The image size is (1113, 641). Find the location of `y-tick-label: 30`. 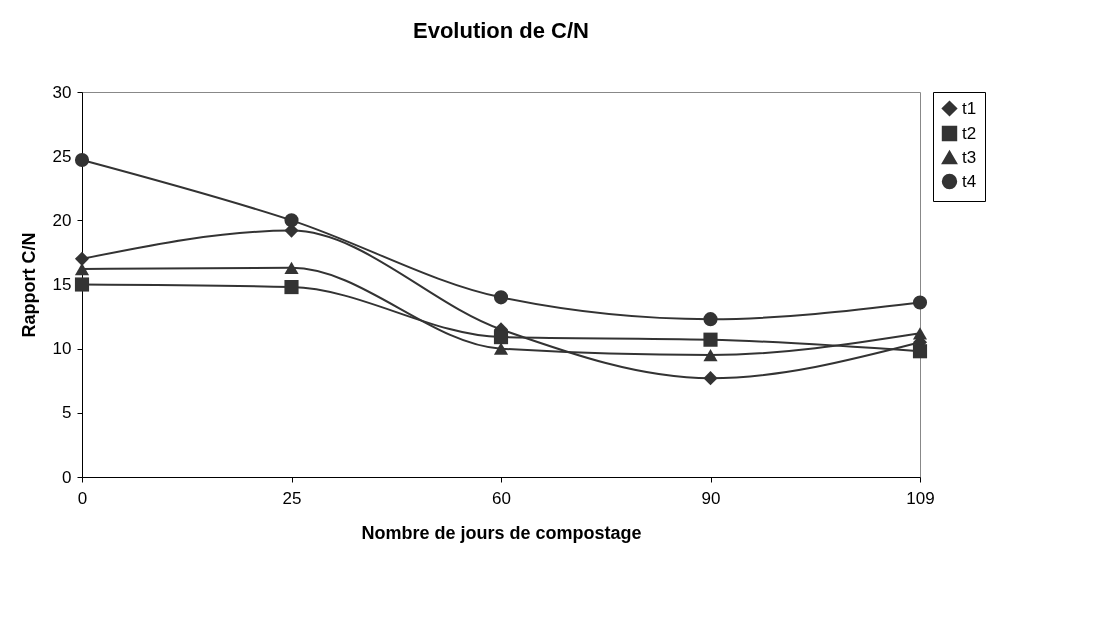

y-tick-label: 30 is located at coordinates (62, 92).